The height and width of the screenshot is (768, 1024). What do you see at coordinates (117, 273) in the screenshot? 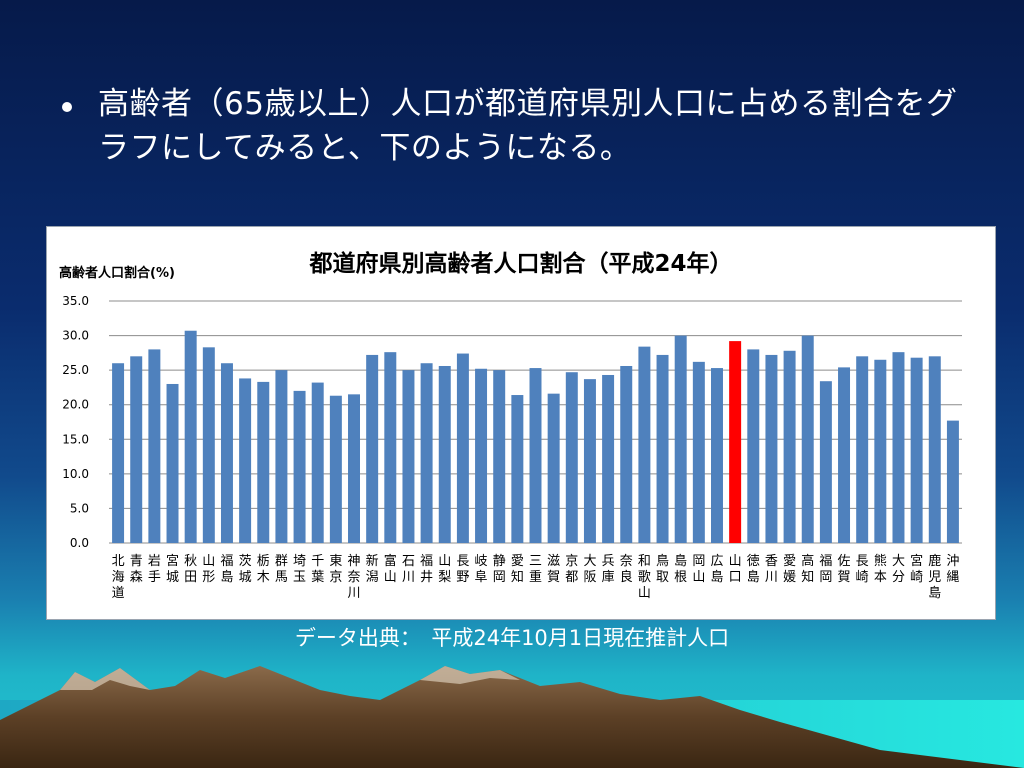
I see `y-axis-label: 高齢者人口割合(%)` at bounding box center [117, 273].